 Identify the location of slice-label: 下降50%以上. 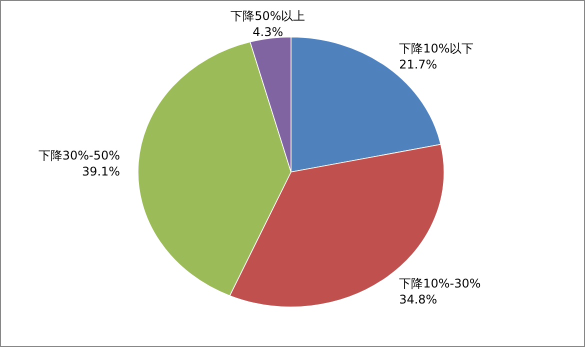
(268, 16).